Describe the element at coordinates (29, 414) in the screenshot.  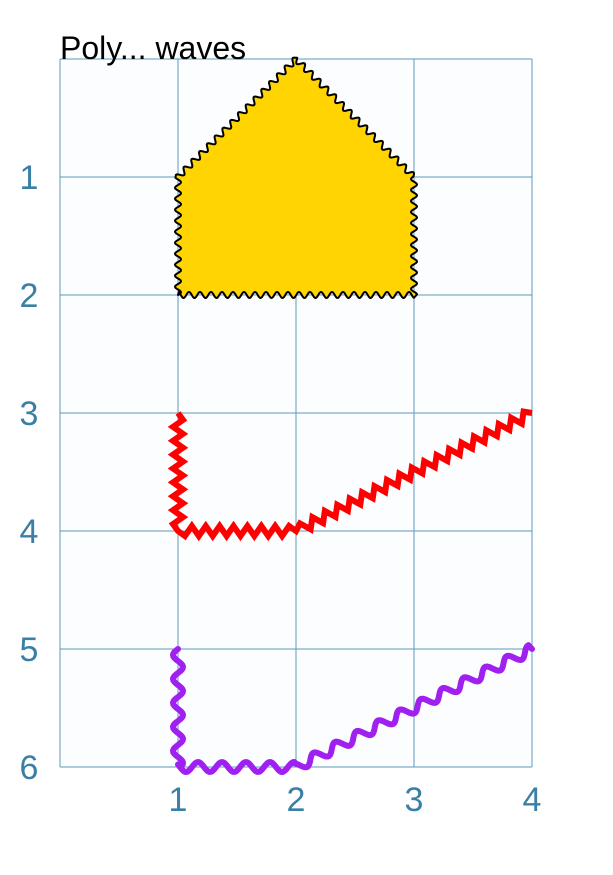
I see `y-tick-label: 3` at that location.